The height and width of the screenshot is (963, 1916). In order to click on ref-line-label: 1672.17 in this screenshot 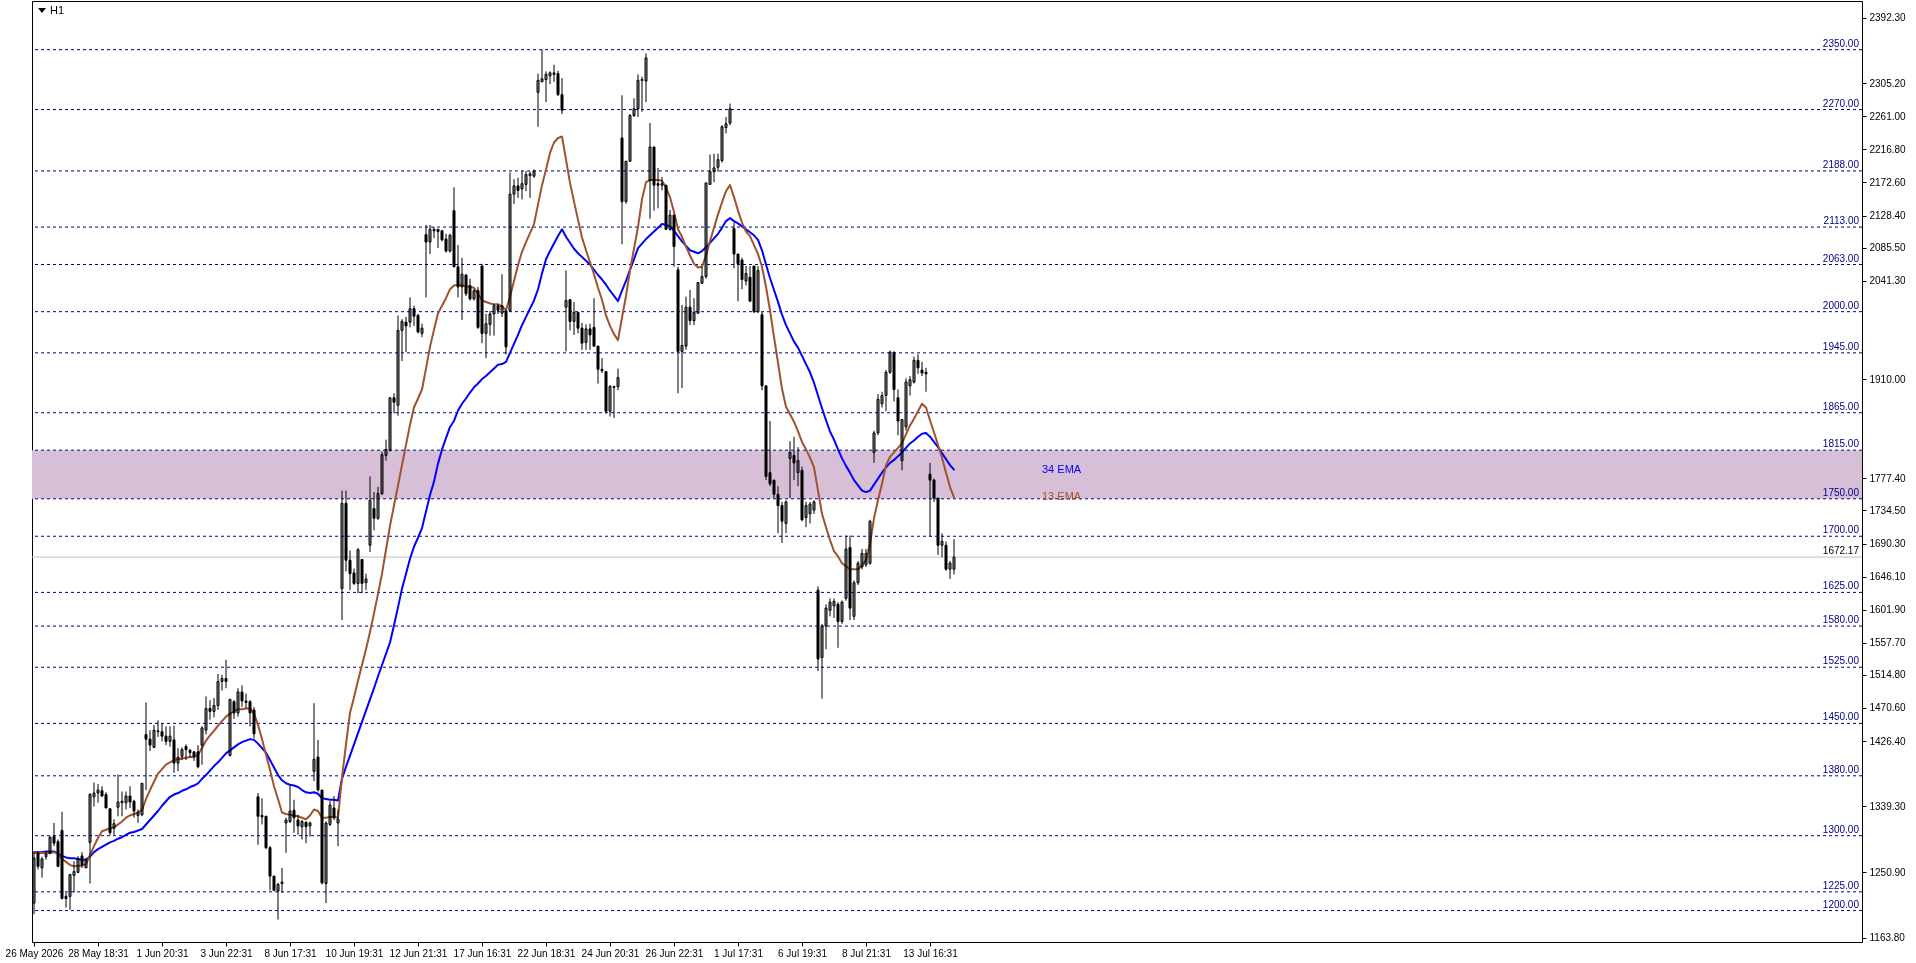, I will do `click(1841, 551)`.